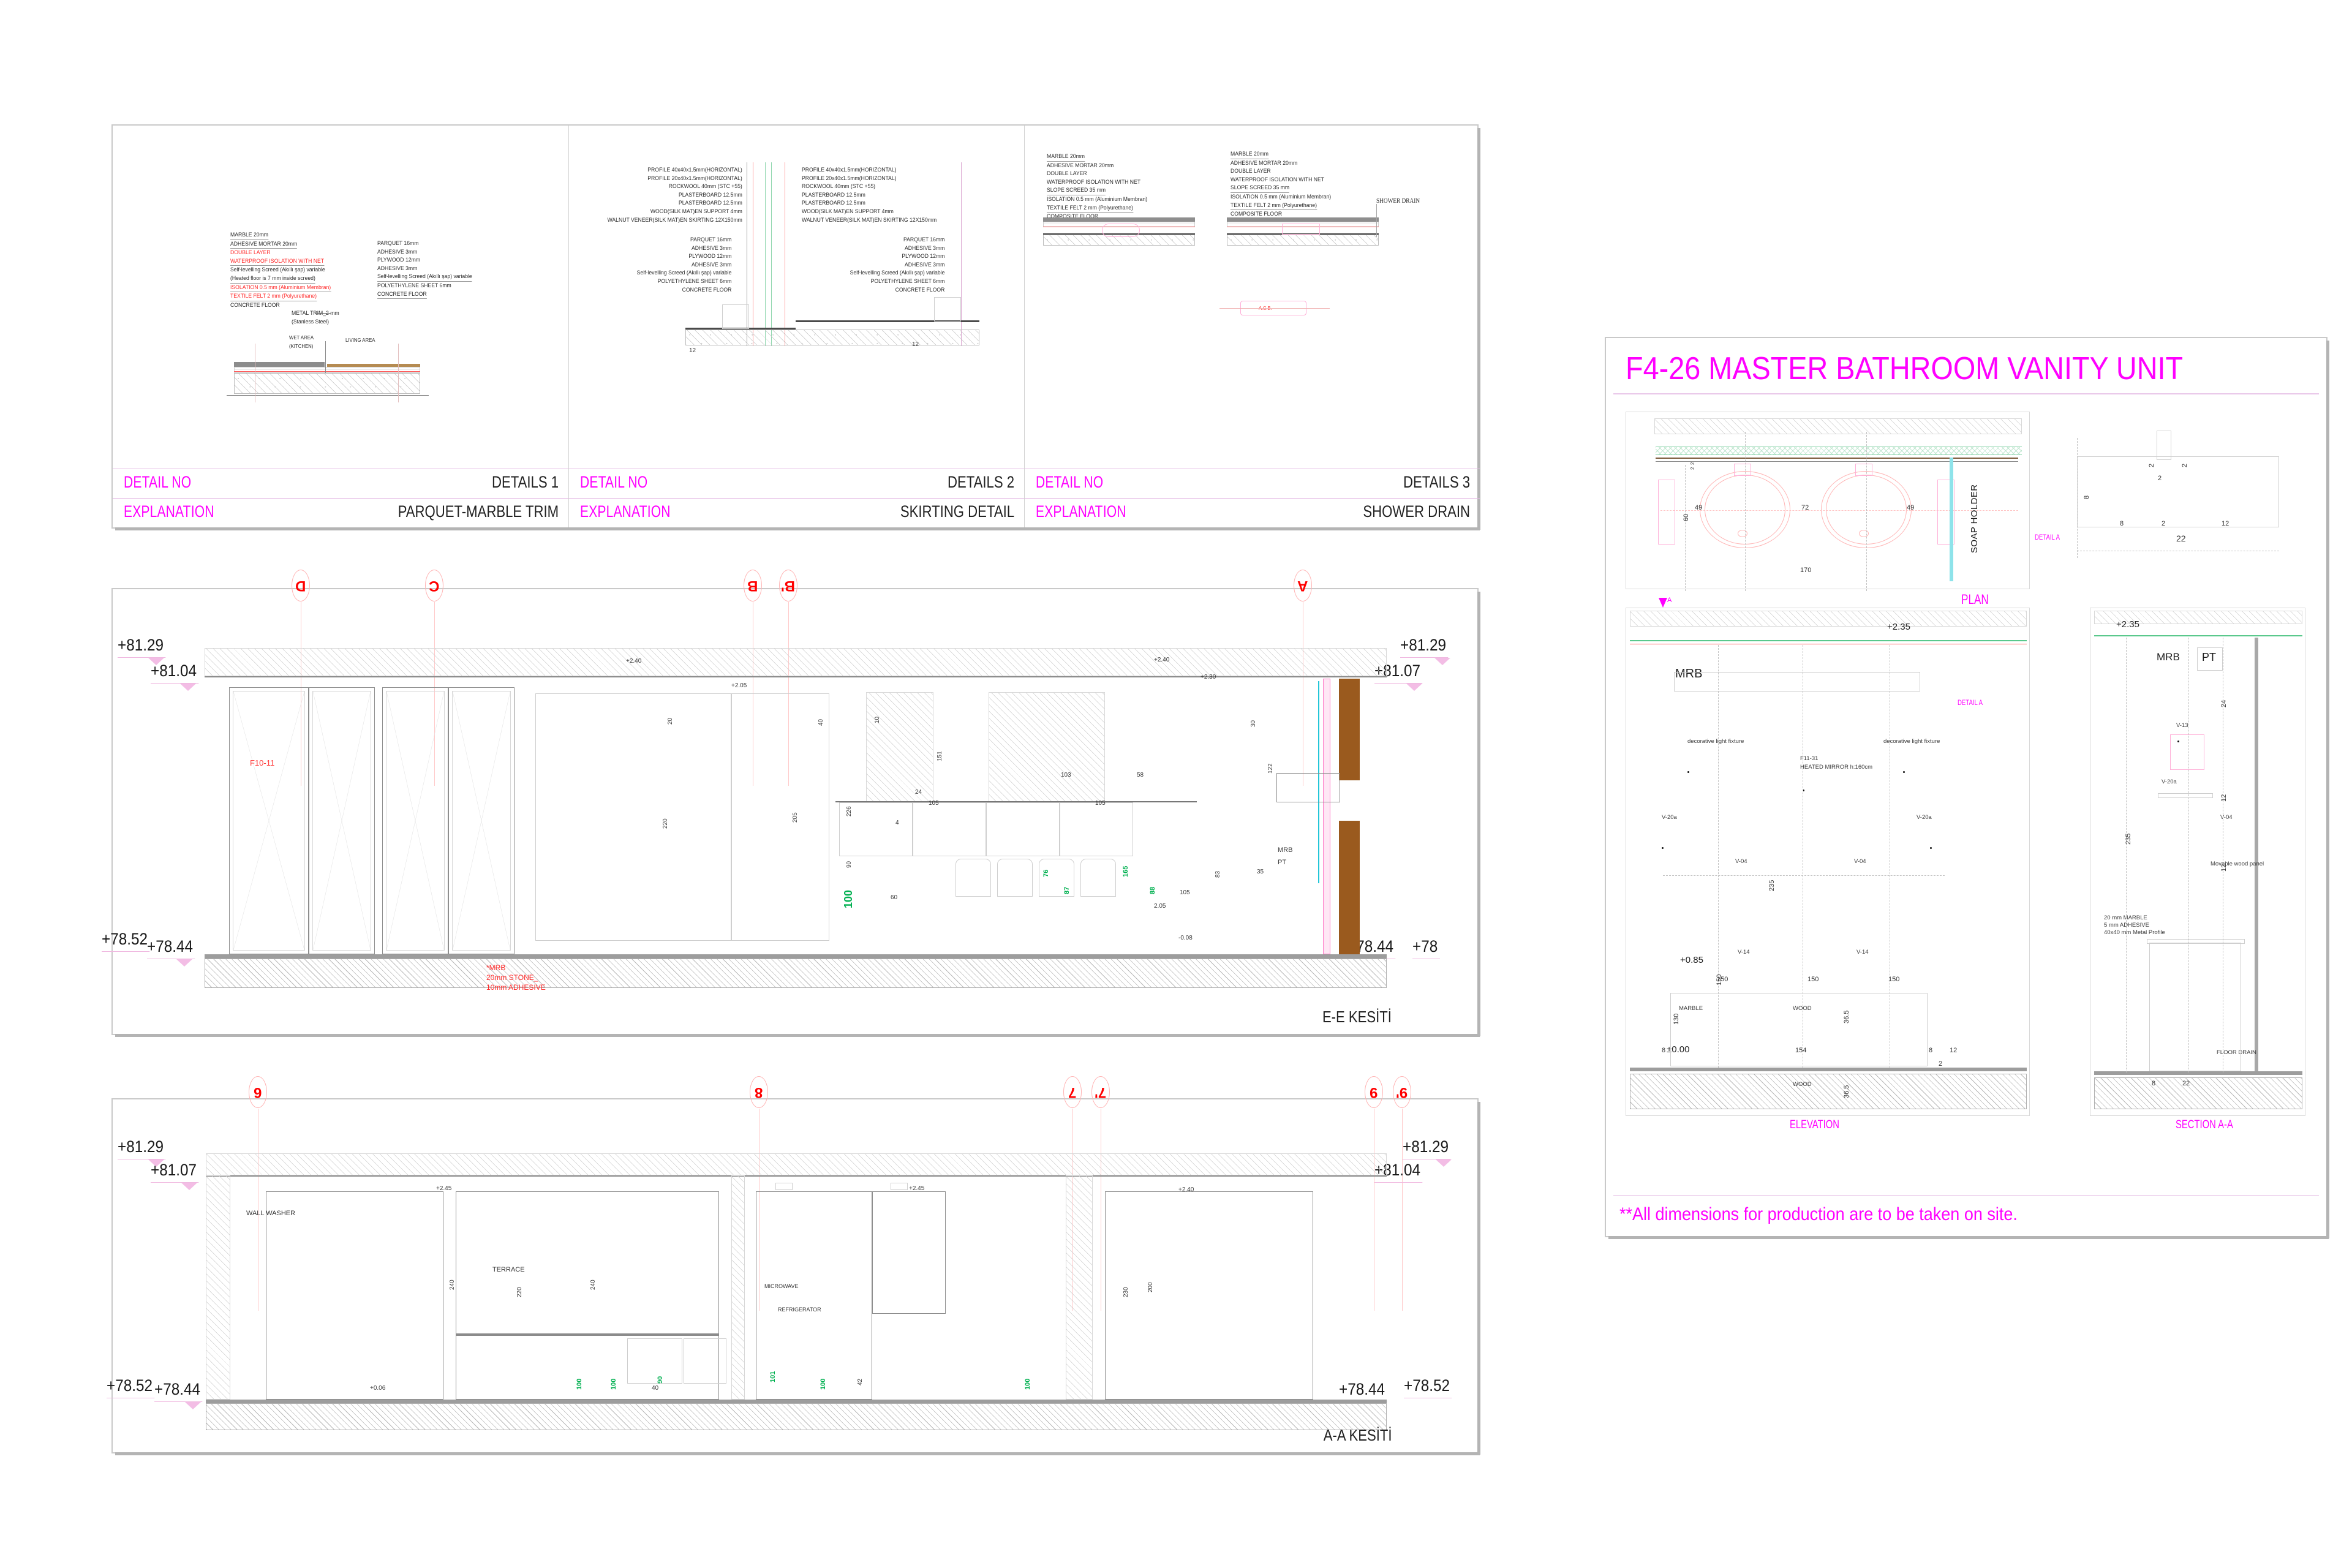 This screenshot has width=2352, height=1568. I want to click on plan-detail-dim-2c: 2, so click(2160, 479).